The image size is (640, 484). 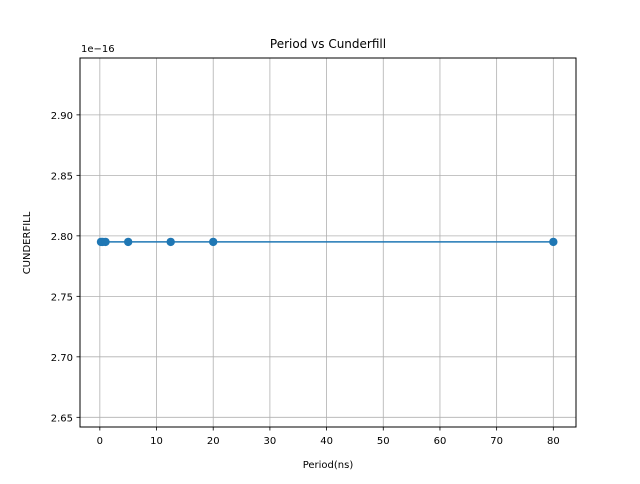 I want to click on x-tick-label: 60, so click(x=440, y=441).